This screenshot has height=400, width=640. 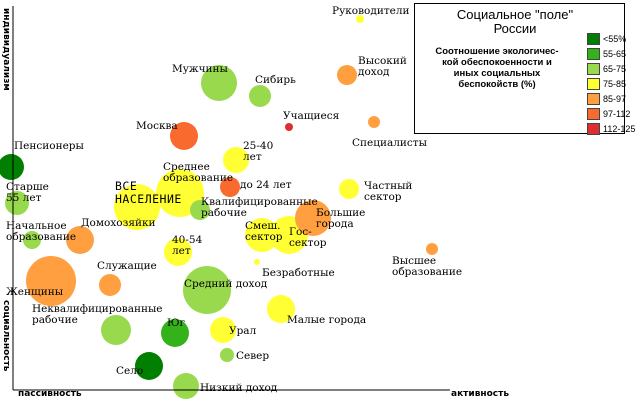 I want to click on bubble-label-line: Неквалифицированные, so click(x=97, y=309).